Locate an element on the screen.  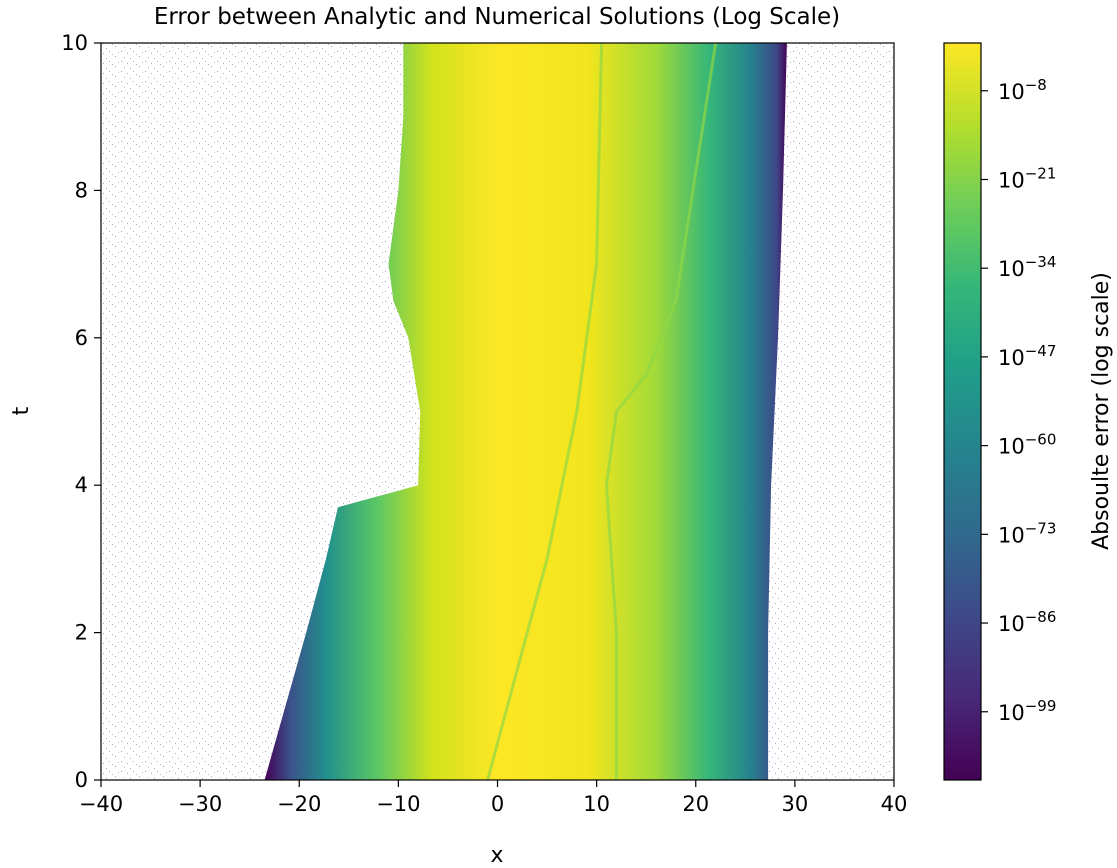
colorbar-tick-label: 10−73 is located at coordinates (1027, 533).